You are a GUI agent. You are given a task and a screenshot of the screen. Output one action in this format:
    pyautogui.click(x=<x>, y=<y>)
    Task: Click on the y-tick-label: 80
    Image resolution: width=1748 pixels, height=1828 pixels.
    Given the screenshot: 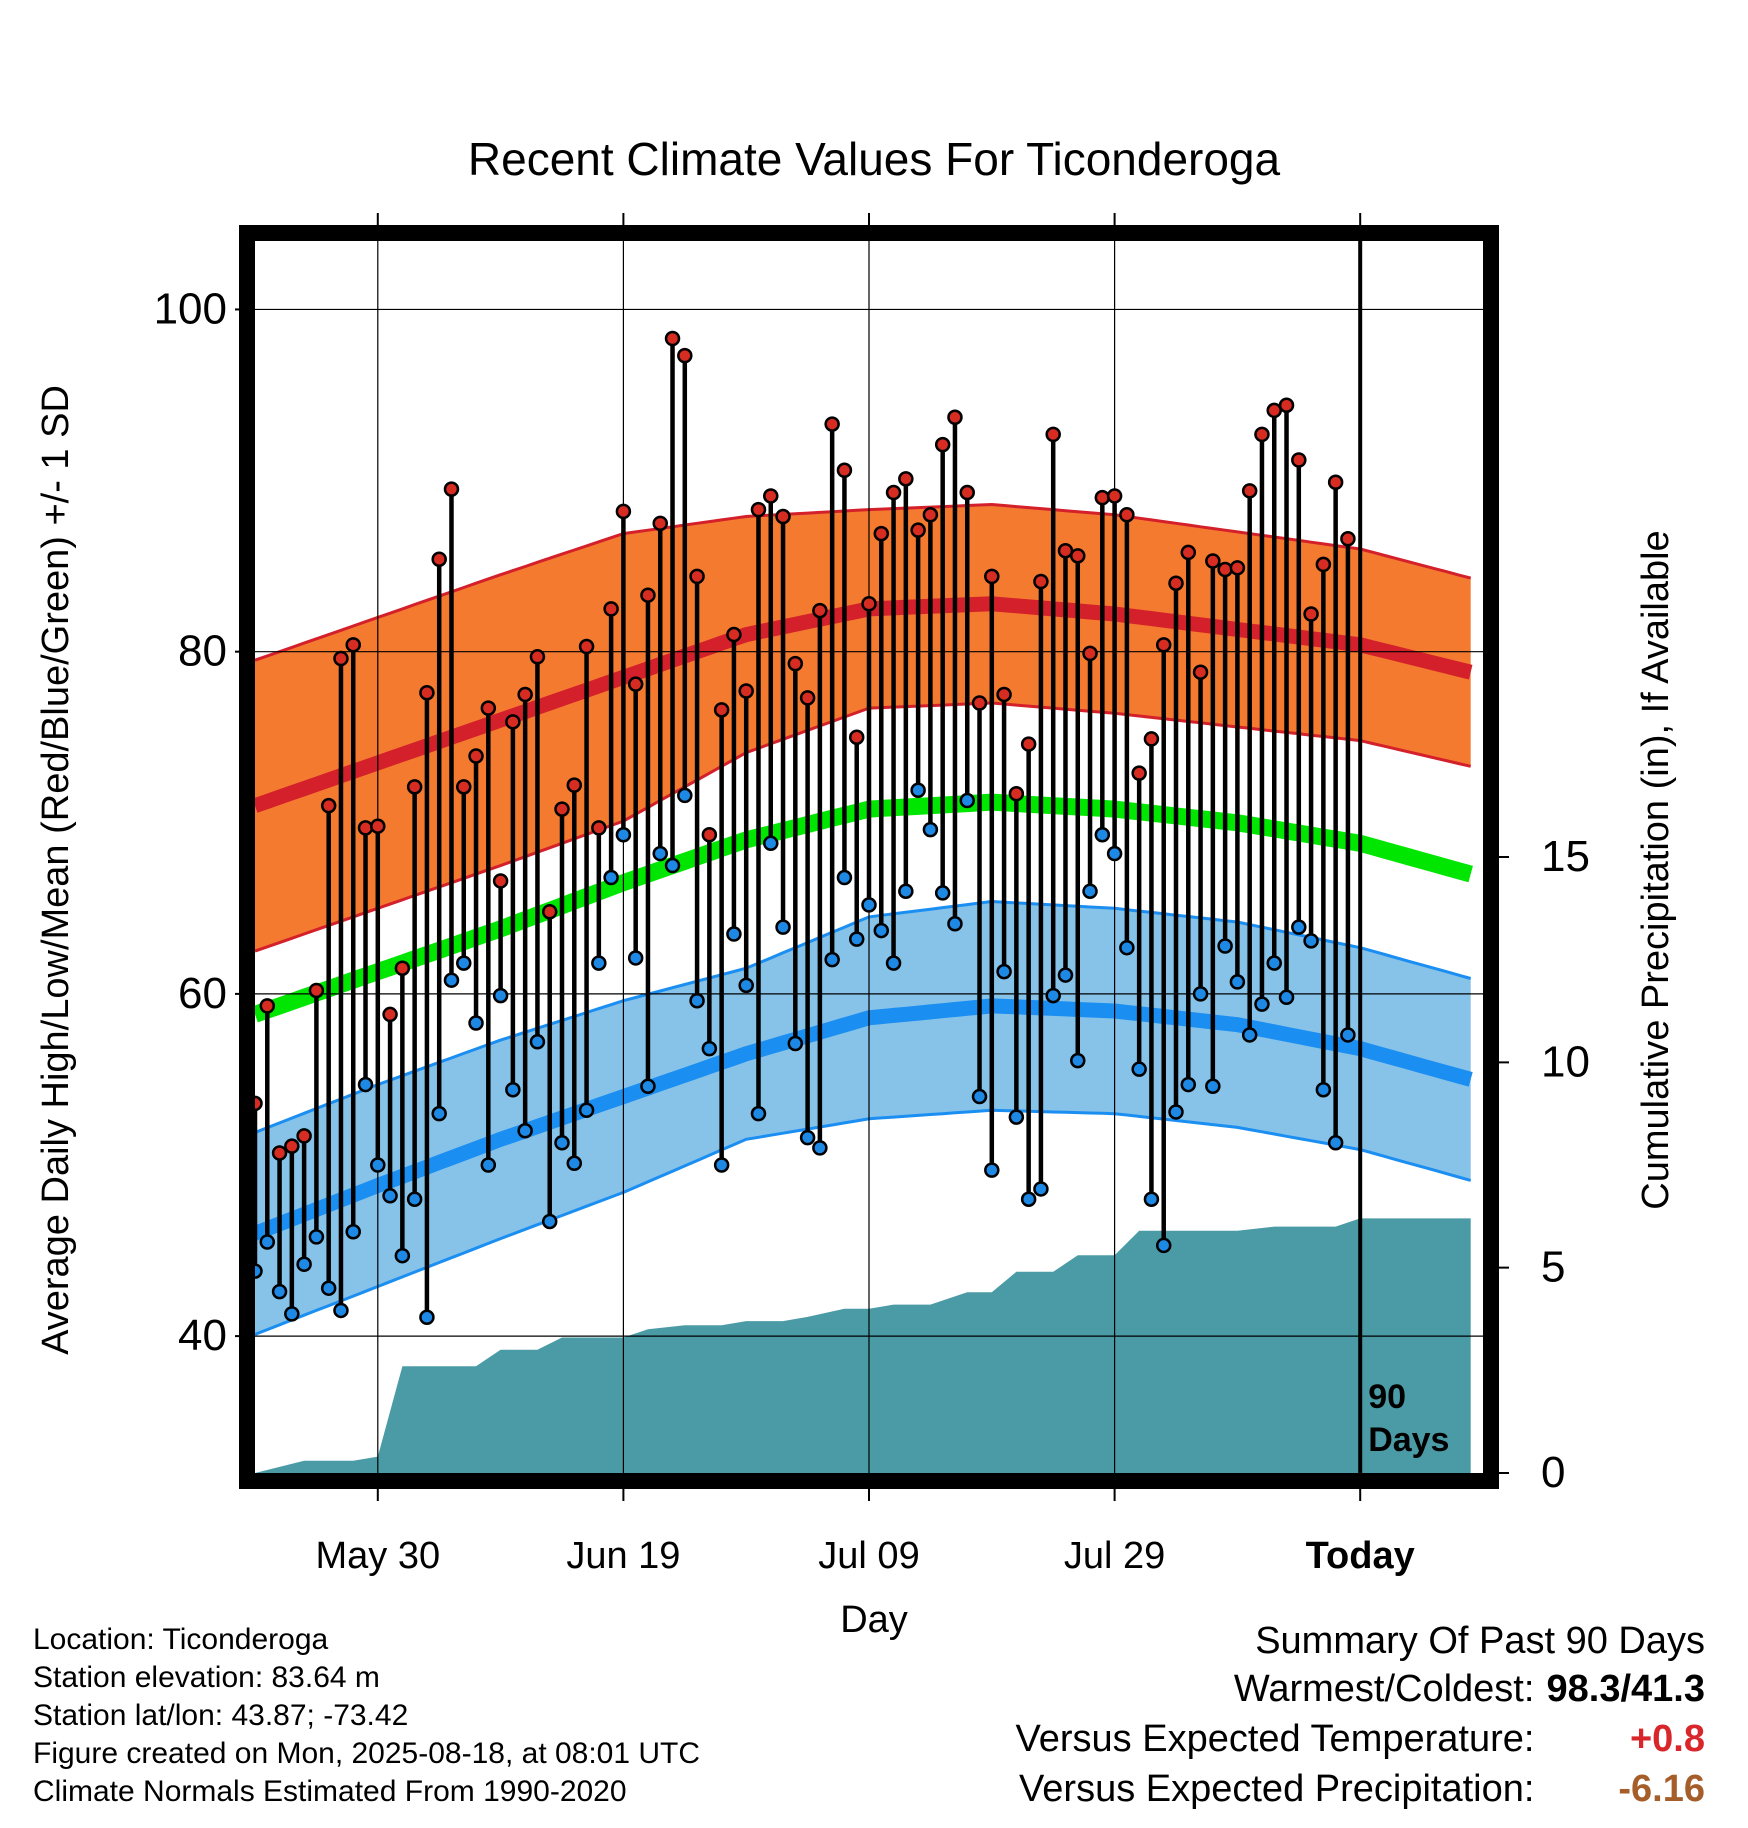 What is the action you would take?
    pyautogui.click(x=202, y=651)
    